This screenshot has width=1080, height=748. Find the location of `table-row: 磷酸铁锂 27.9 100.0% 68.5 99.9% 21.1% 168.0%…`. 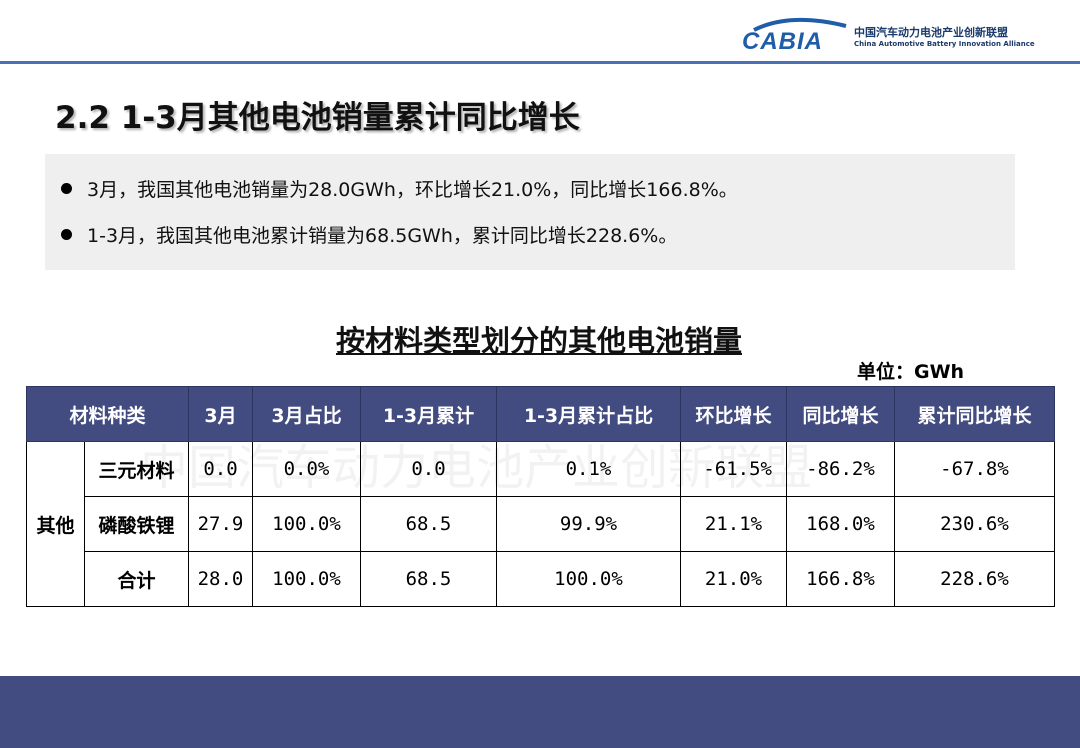

table-row: 磷酸铁锂 27.9 100.0% 68.5 99.9% 21.1% 168.0%… is located at coordinates (541, 524).